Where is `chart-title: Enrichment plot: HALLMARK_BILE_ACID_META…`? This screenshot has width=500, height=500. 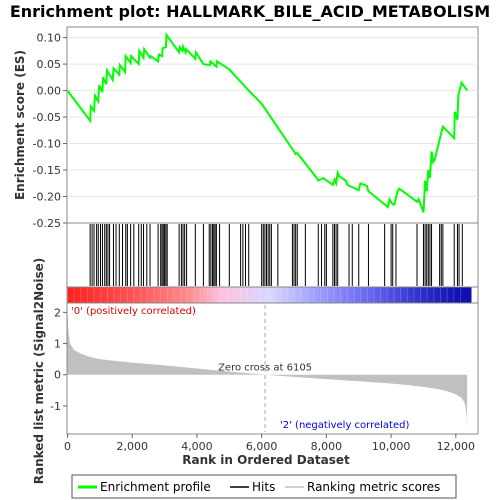
chart-title: Enrichment plot: HALLMARK_BILE_ACID_META… is located at coordinates (250, 11).